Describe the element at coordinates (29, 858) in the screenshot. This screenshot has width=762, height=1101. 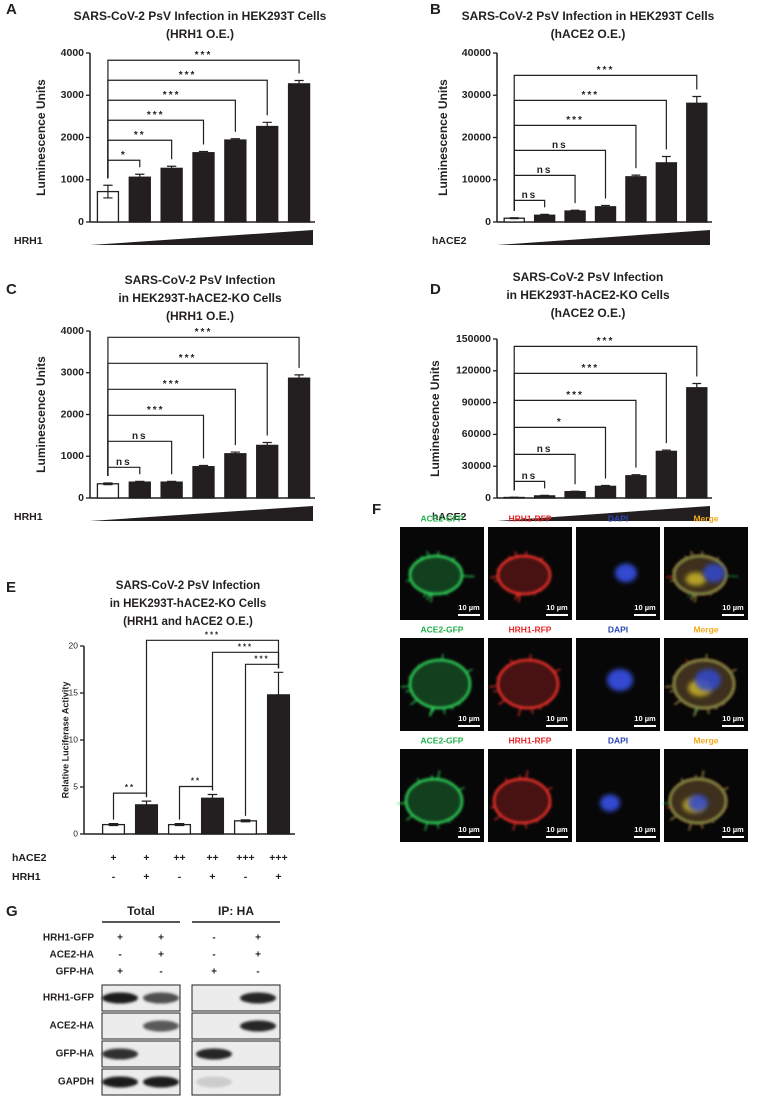
I see `row-label: hACE2` at that location.